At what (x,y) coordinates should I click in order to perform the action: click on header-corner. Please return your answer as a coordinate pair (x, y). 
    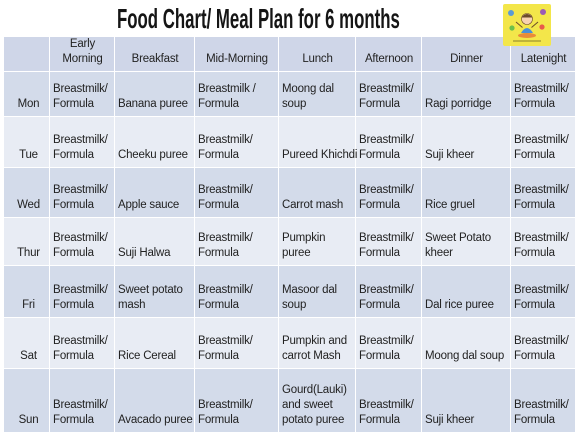
    Looking at the image, I should click on (26, 54).